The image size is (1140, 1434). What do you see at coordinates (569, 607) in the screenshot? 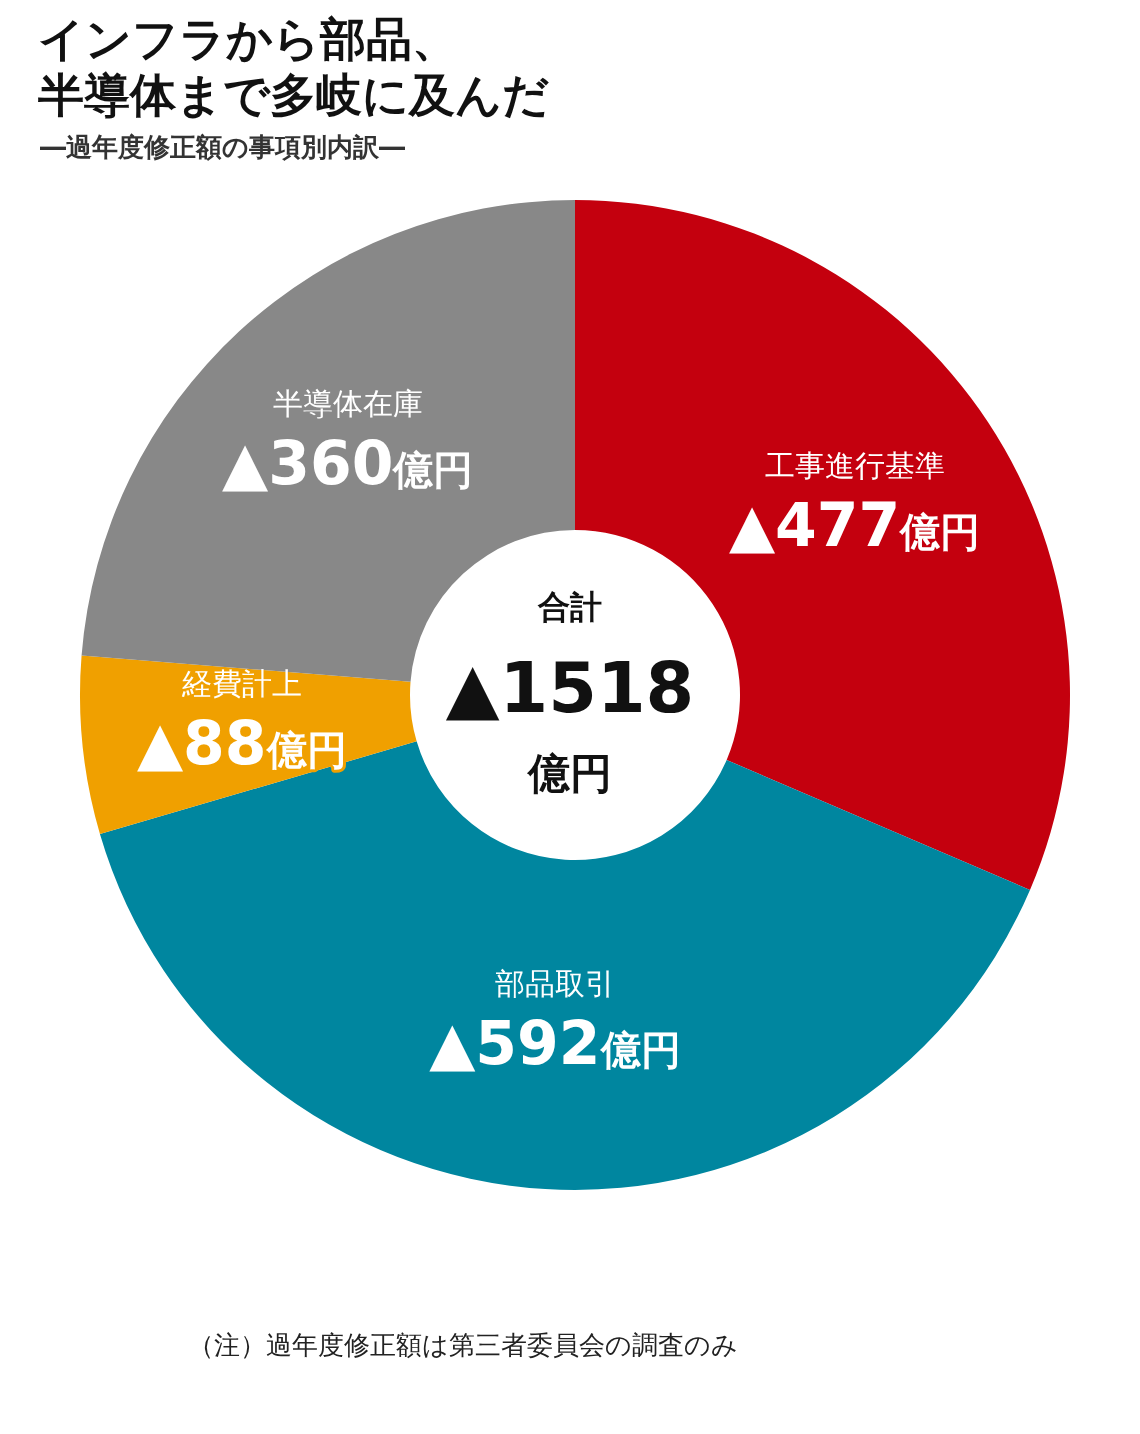
I see `text: 合計` at bounding box center [569, 607].